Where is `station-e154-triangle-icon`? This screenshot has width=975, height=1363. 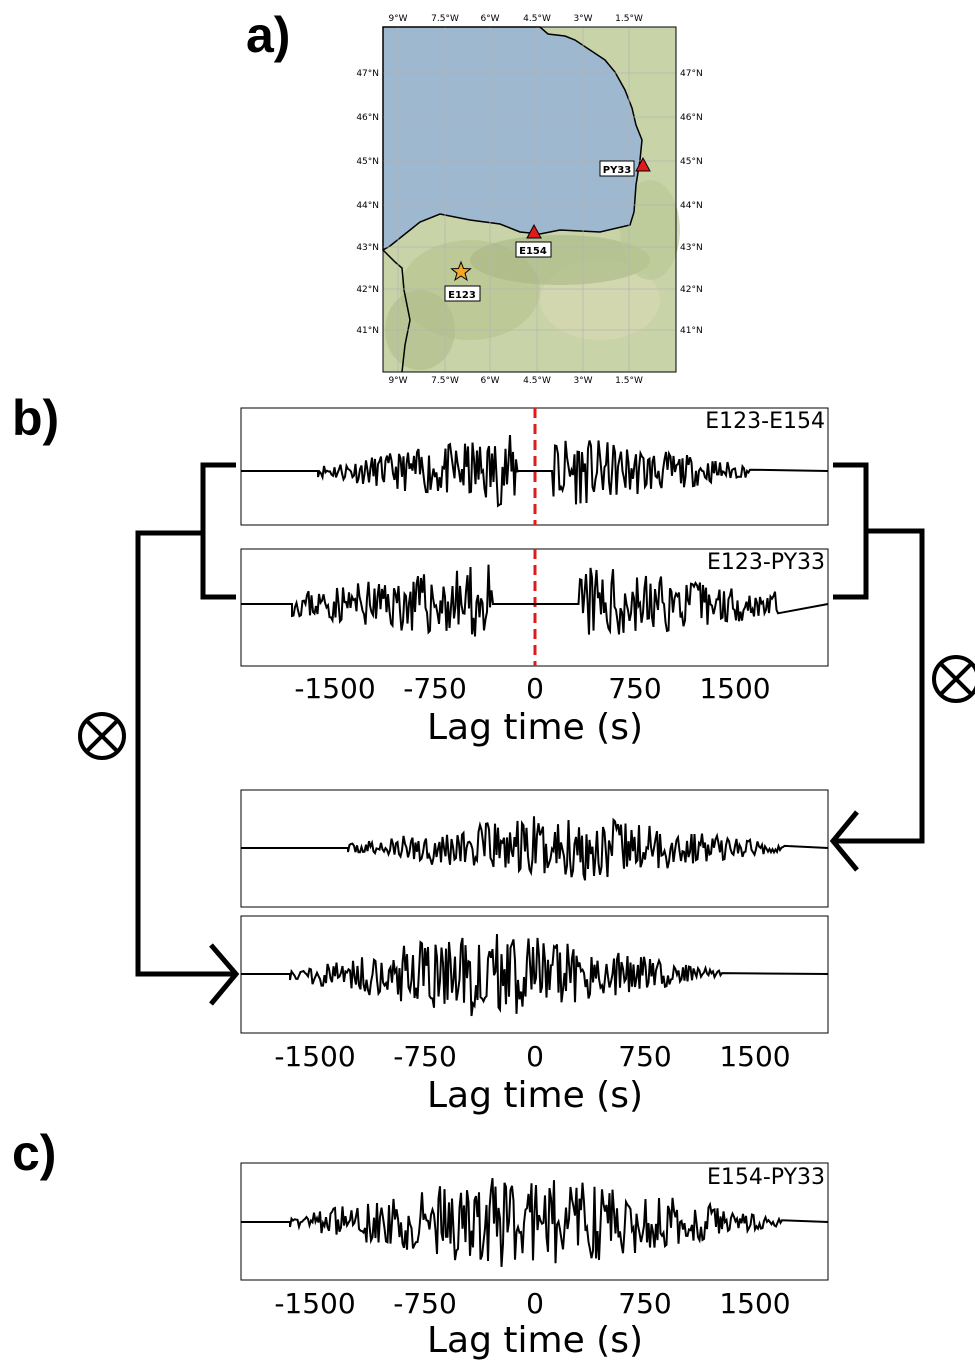
station-e154-triangle-icon is located at coordinates (534, 231).